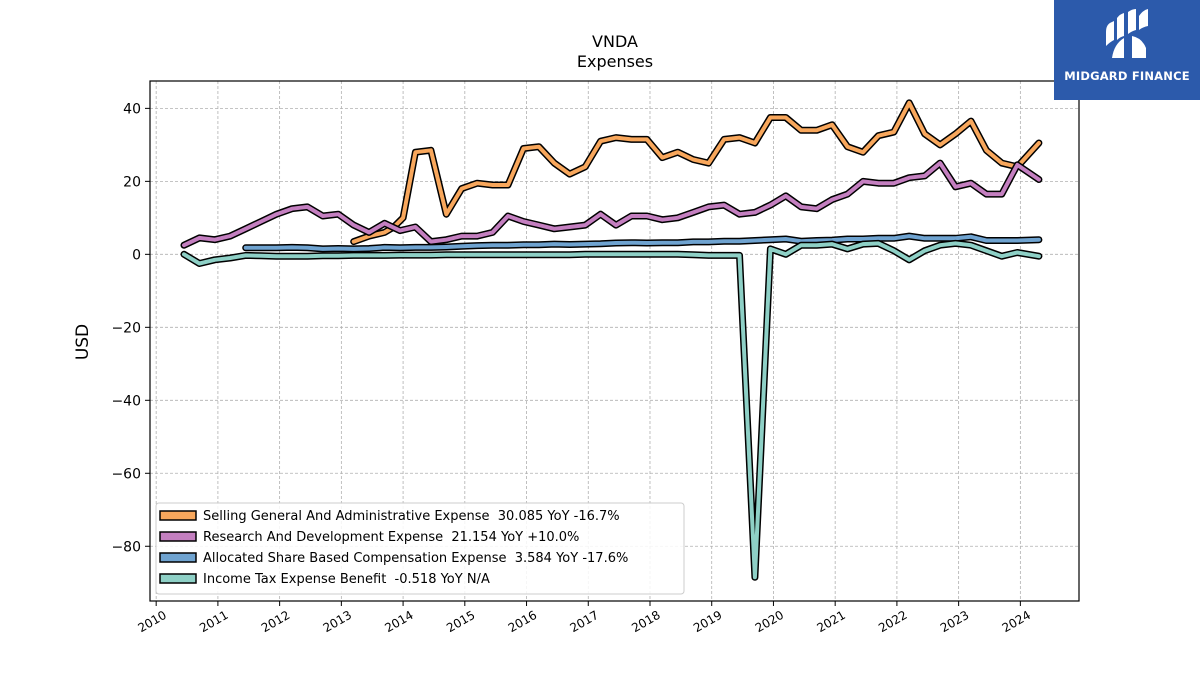 The width and height of the screenshot is (1200, 675). I want to click on midgard-finance-logo: MIDGARD FINANCE, so click(1127, 50).